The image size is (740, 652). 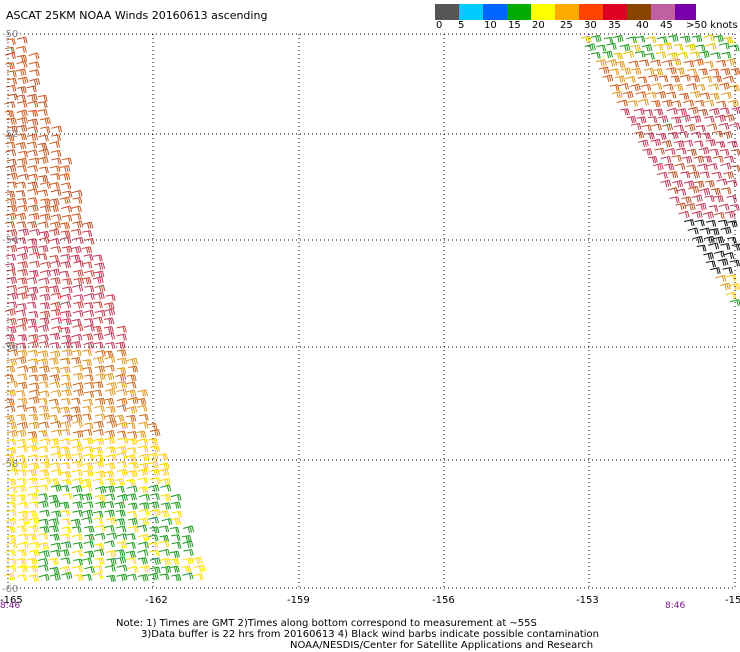 I want to click on latitude-label: -60, so click(x=10, y=589).